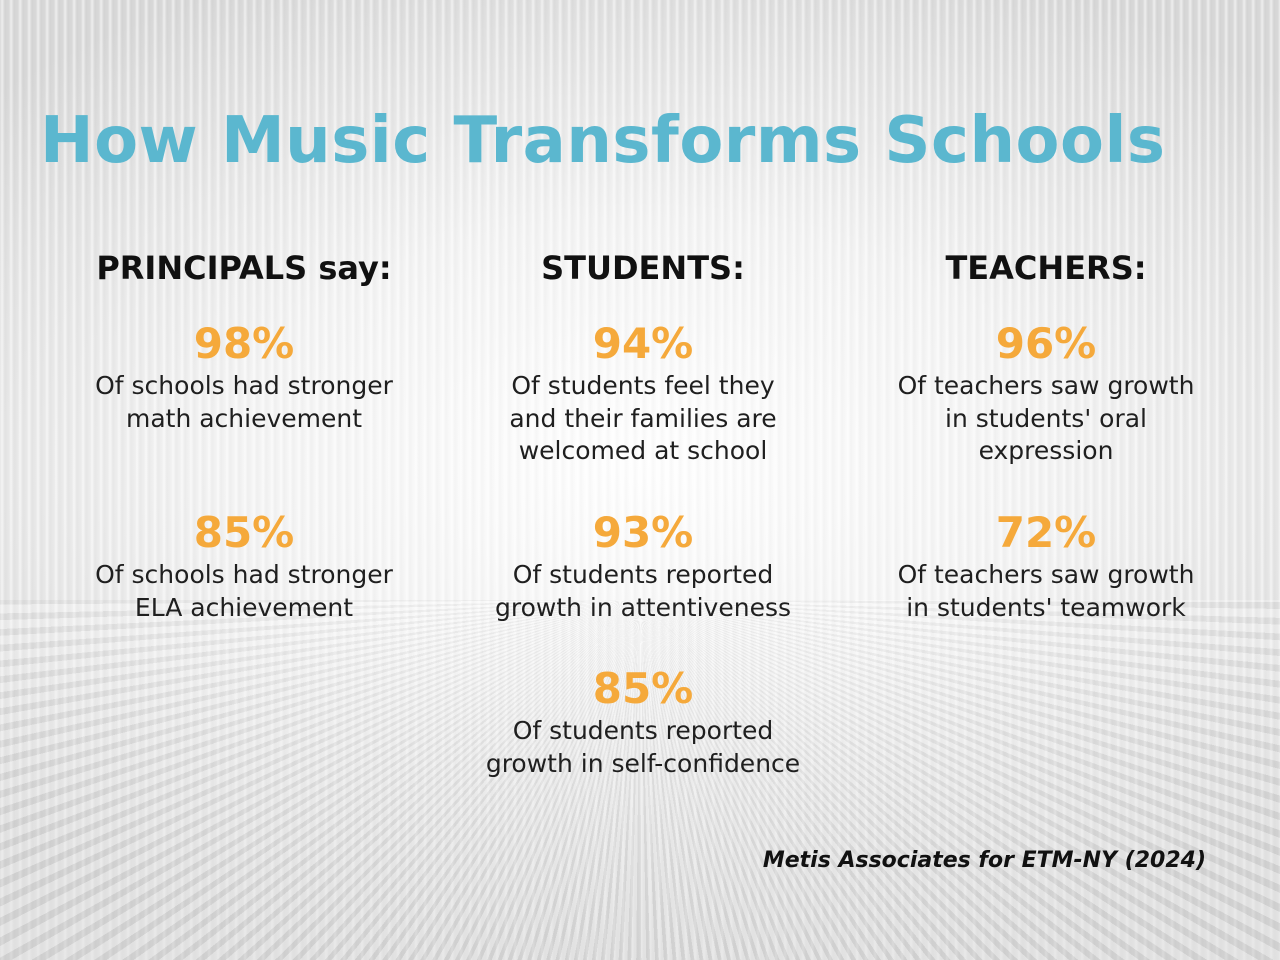 The width and height of the screenshot is (1280, 960). What do you see at coordinates (1046, 268) in the screenshot?
I see `teachers-header: TEACHERS:` at bounding box center [1046, 268].